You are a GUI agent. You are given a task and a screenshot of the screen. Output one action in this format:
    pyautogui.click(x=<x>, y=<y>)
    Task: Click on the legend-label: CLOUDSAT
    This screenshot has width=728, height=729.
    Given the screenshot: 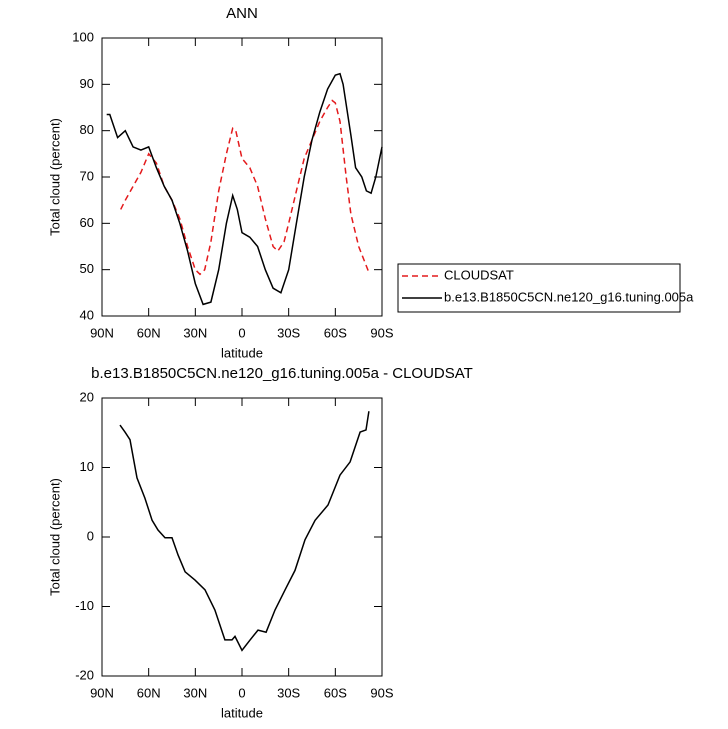 What is the action you would take?
    pyautogui.click(x=479, y=274)
    